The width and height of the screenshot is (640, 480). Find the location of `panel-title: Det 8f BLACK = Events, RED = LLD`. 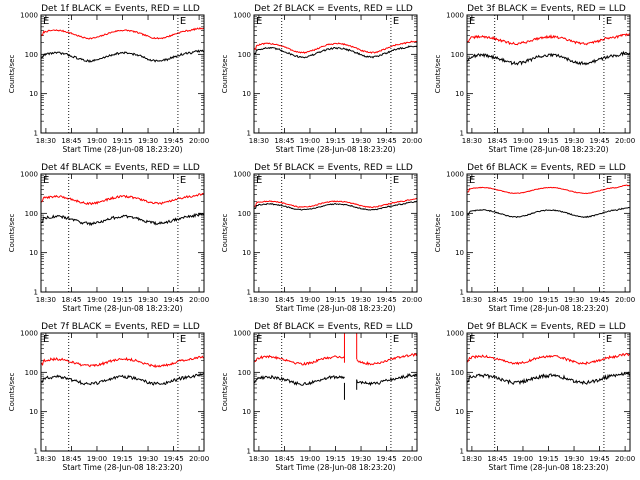

panel-title: Det 8f BLACK = Events, RED = LLD is located at coordinates (333, 327).